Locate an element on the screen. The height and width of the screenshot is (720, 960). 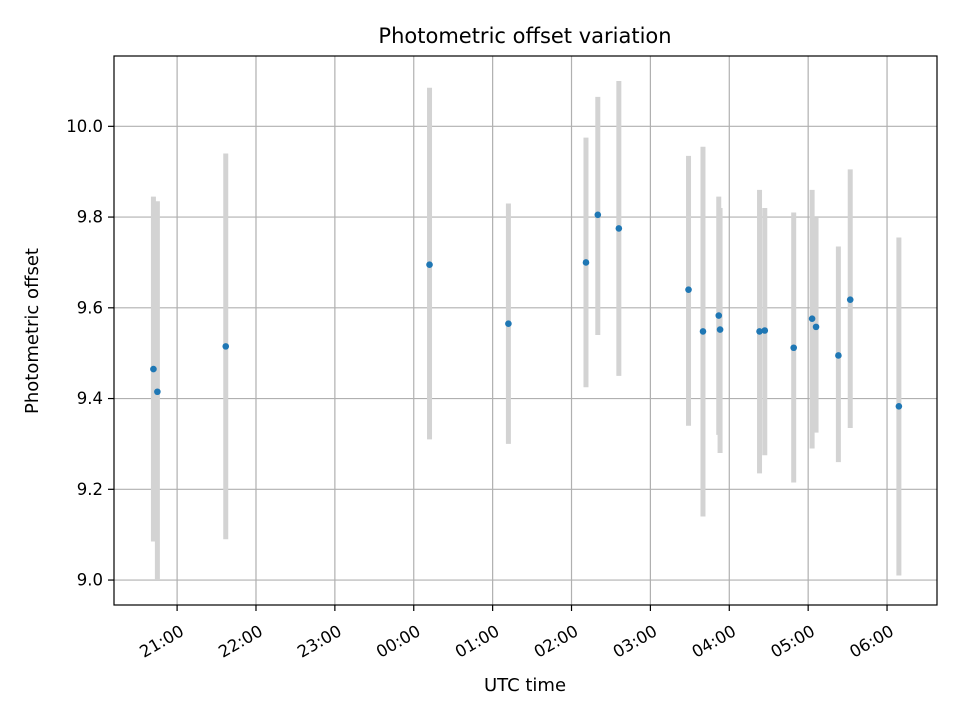
y-axis-label: Photometric offset is located at coordinates (32, 331).